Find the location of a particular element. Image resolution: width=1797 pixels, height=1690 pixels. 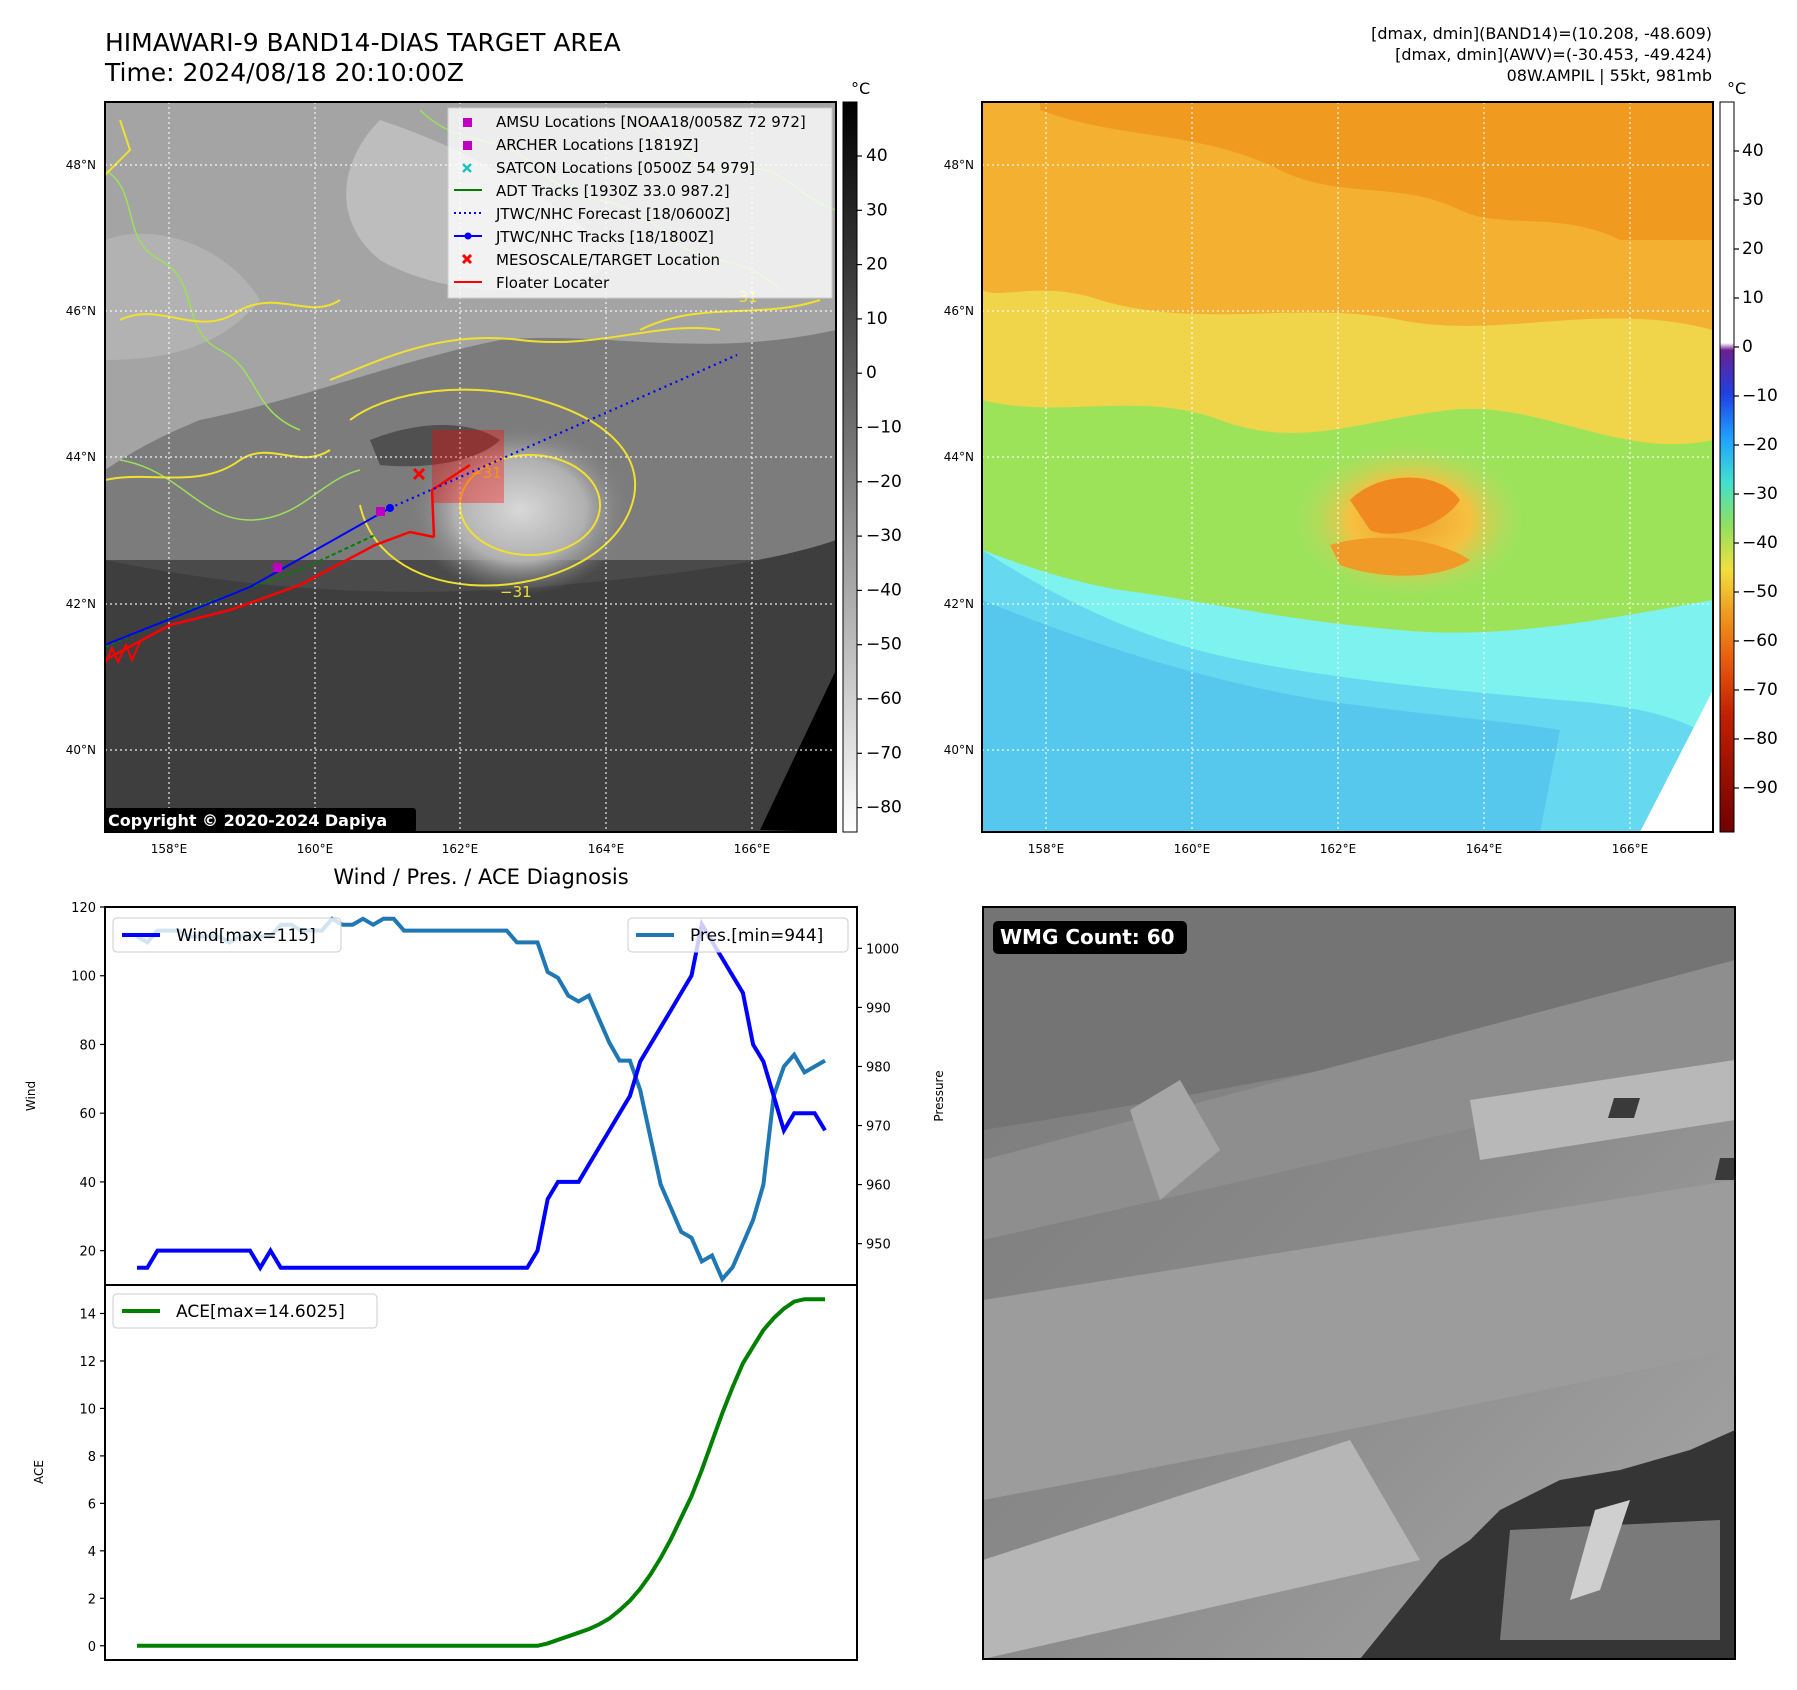

gray-colorbar-tick-label: −80 is located at coordinates (884, 808).